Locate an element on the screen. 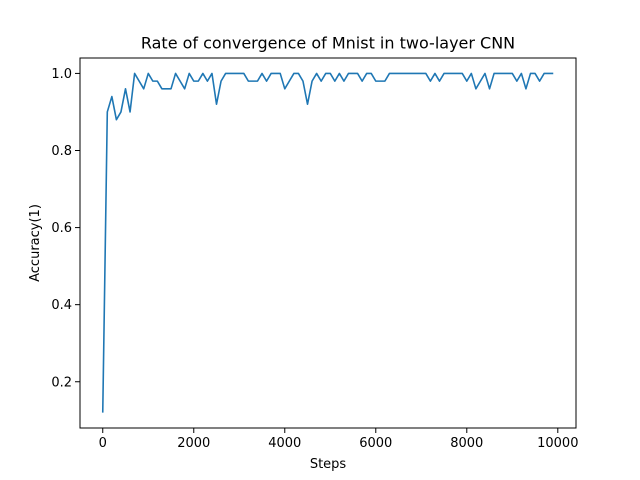 The height and width of the screenshot is (480, 640). x-tick-label: 6000 is located at coordinates (375, 443).